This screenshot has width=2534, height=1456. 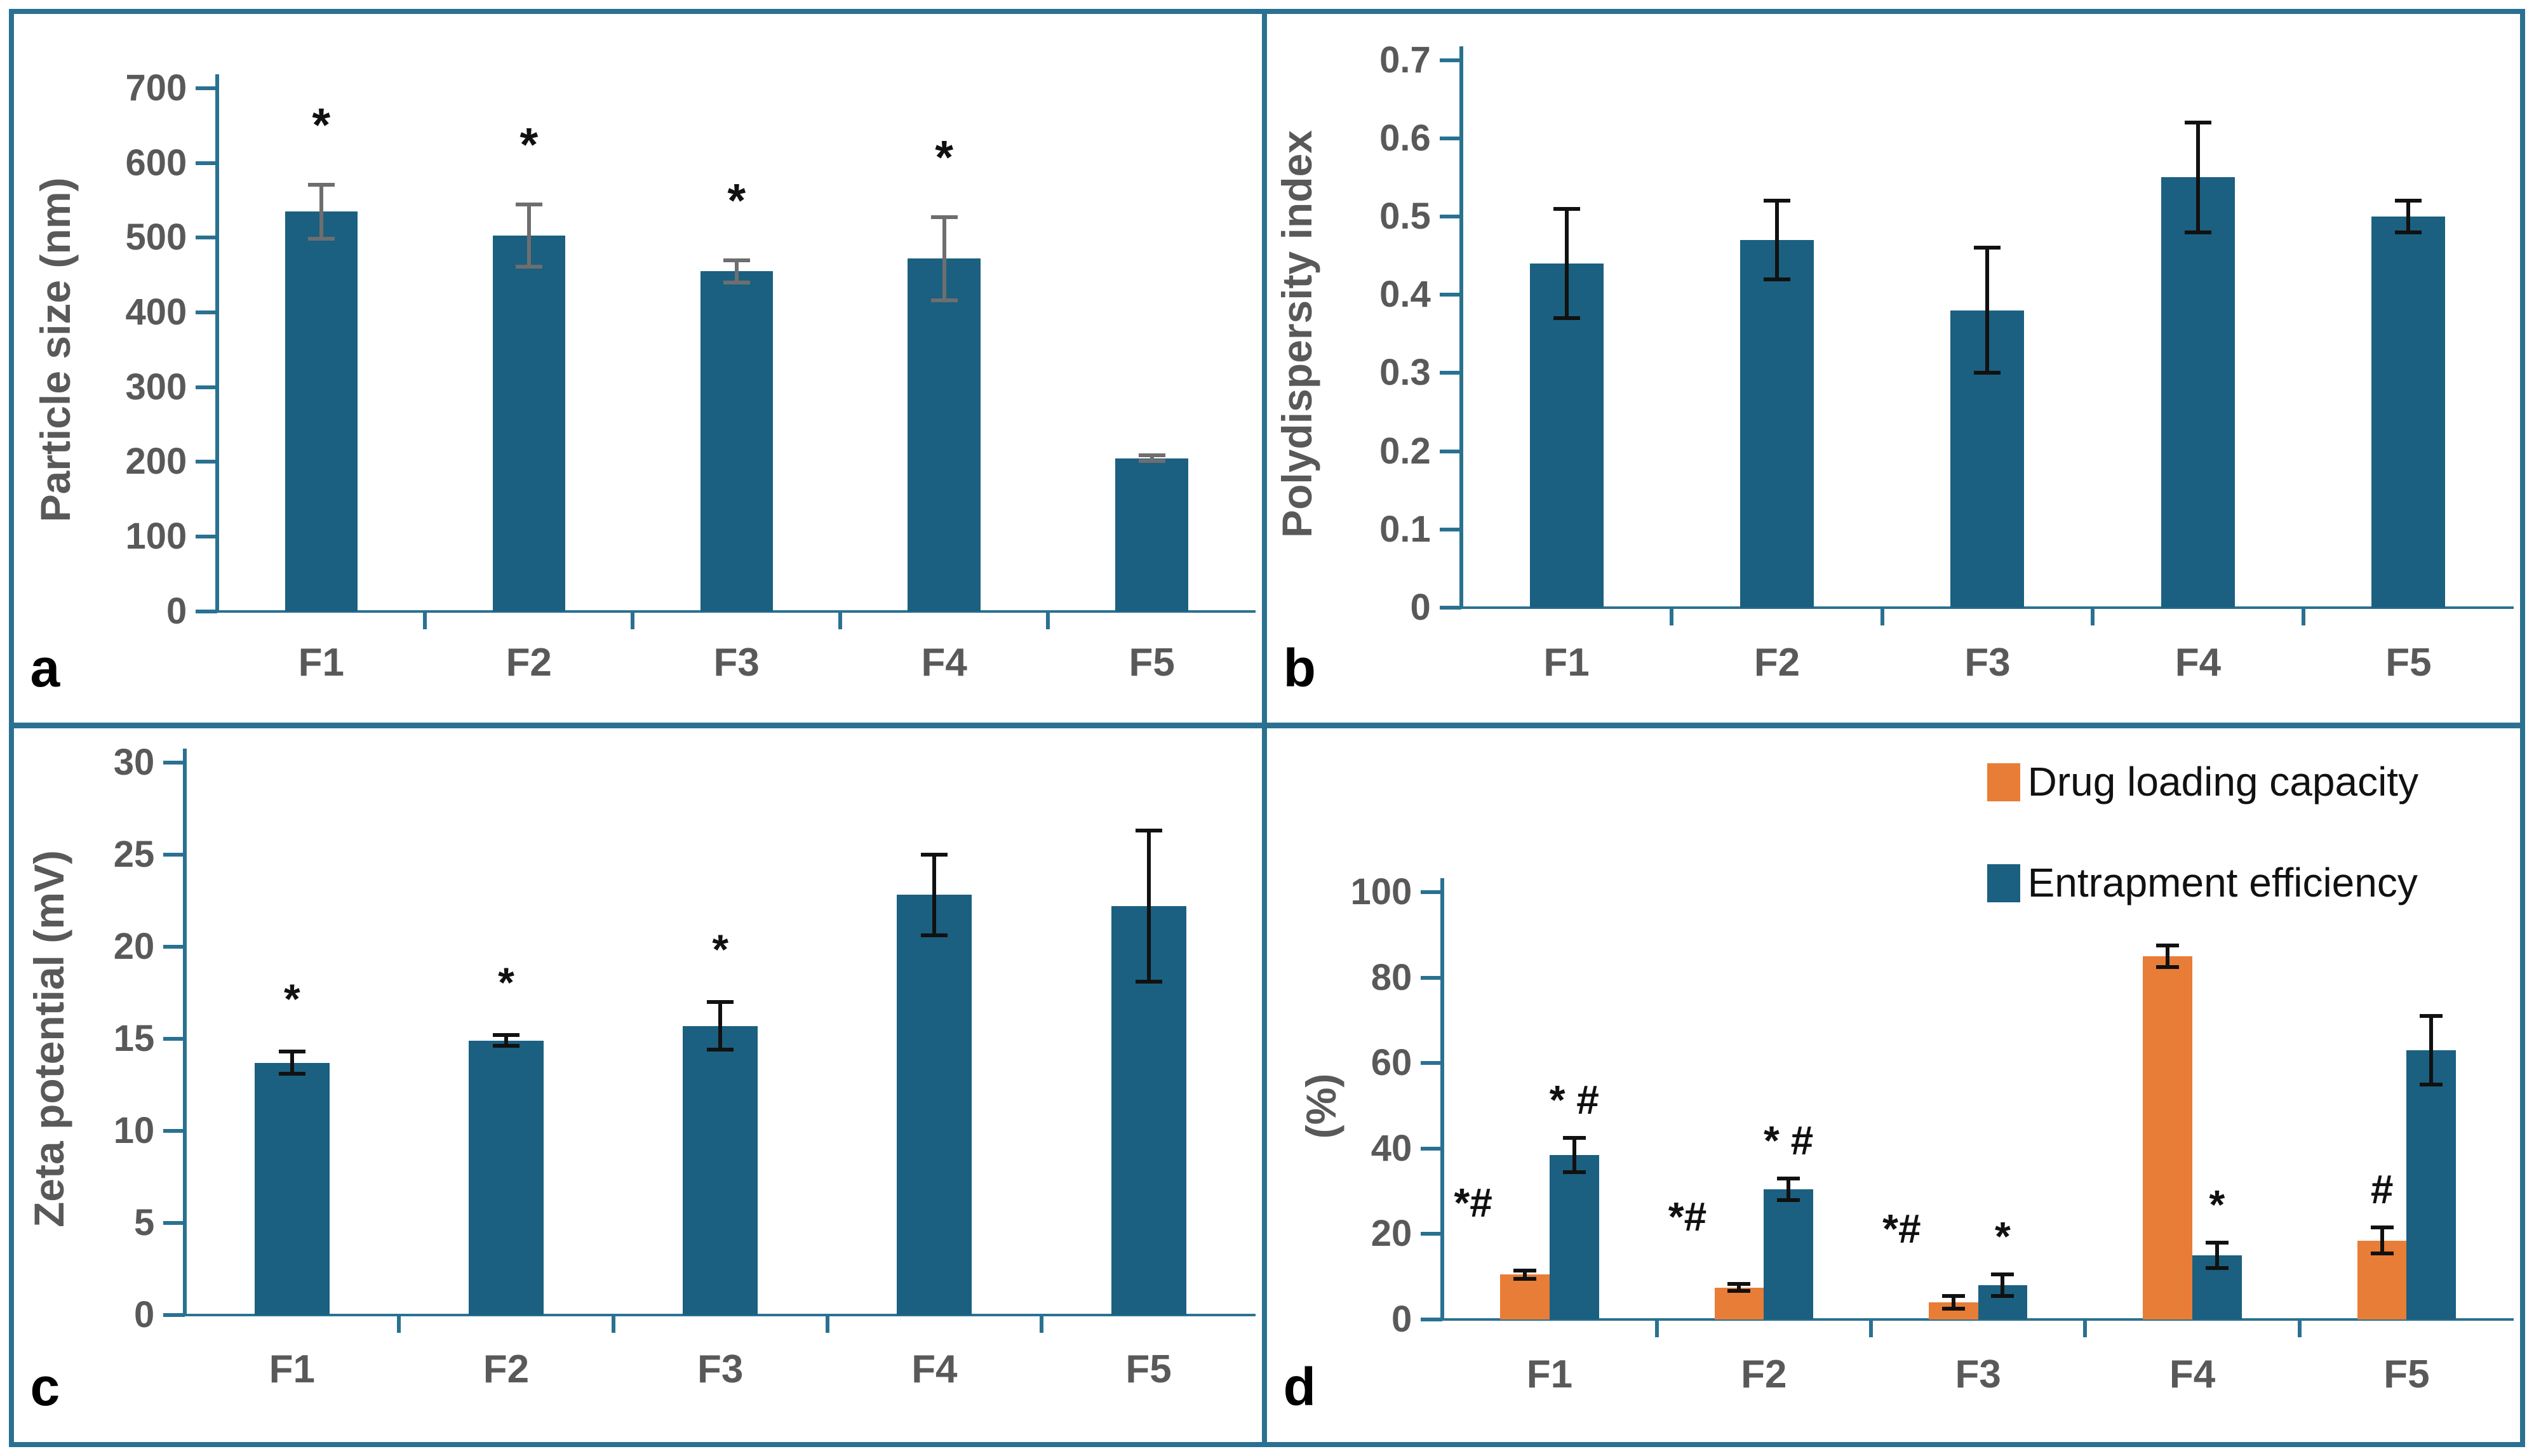 I want to click on y-axis-title: Particle size (nm), so click(x=55, y=350).